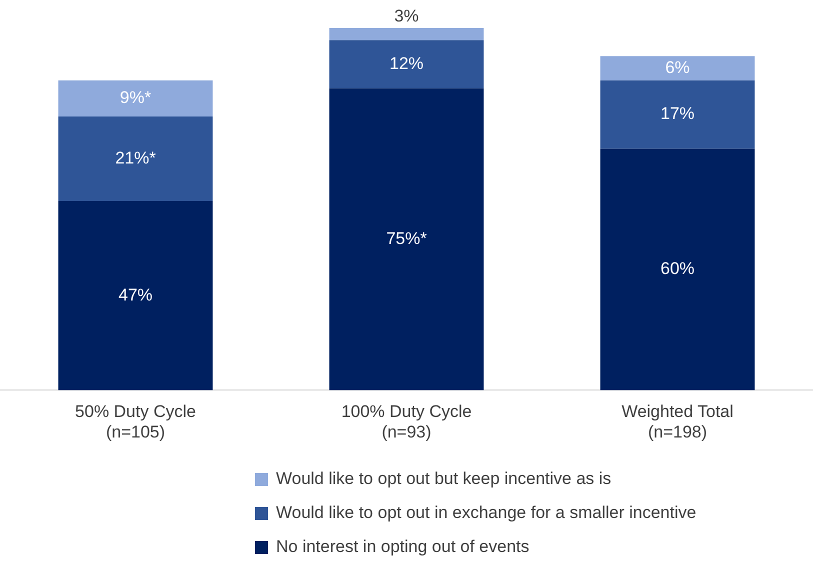 The width and height of the screenshot is (813, 570). I want to click on data-label: 21%*, so click(135, 158).